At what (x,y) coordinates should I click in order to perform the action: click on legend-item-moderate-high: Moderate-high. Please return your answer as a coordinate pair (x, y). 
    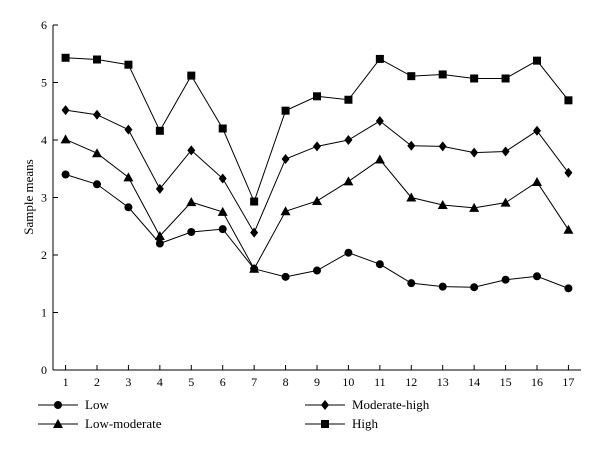
    Looking at the image, I should click on (367, 404).